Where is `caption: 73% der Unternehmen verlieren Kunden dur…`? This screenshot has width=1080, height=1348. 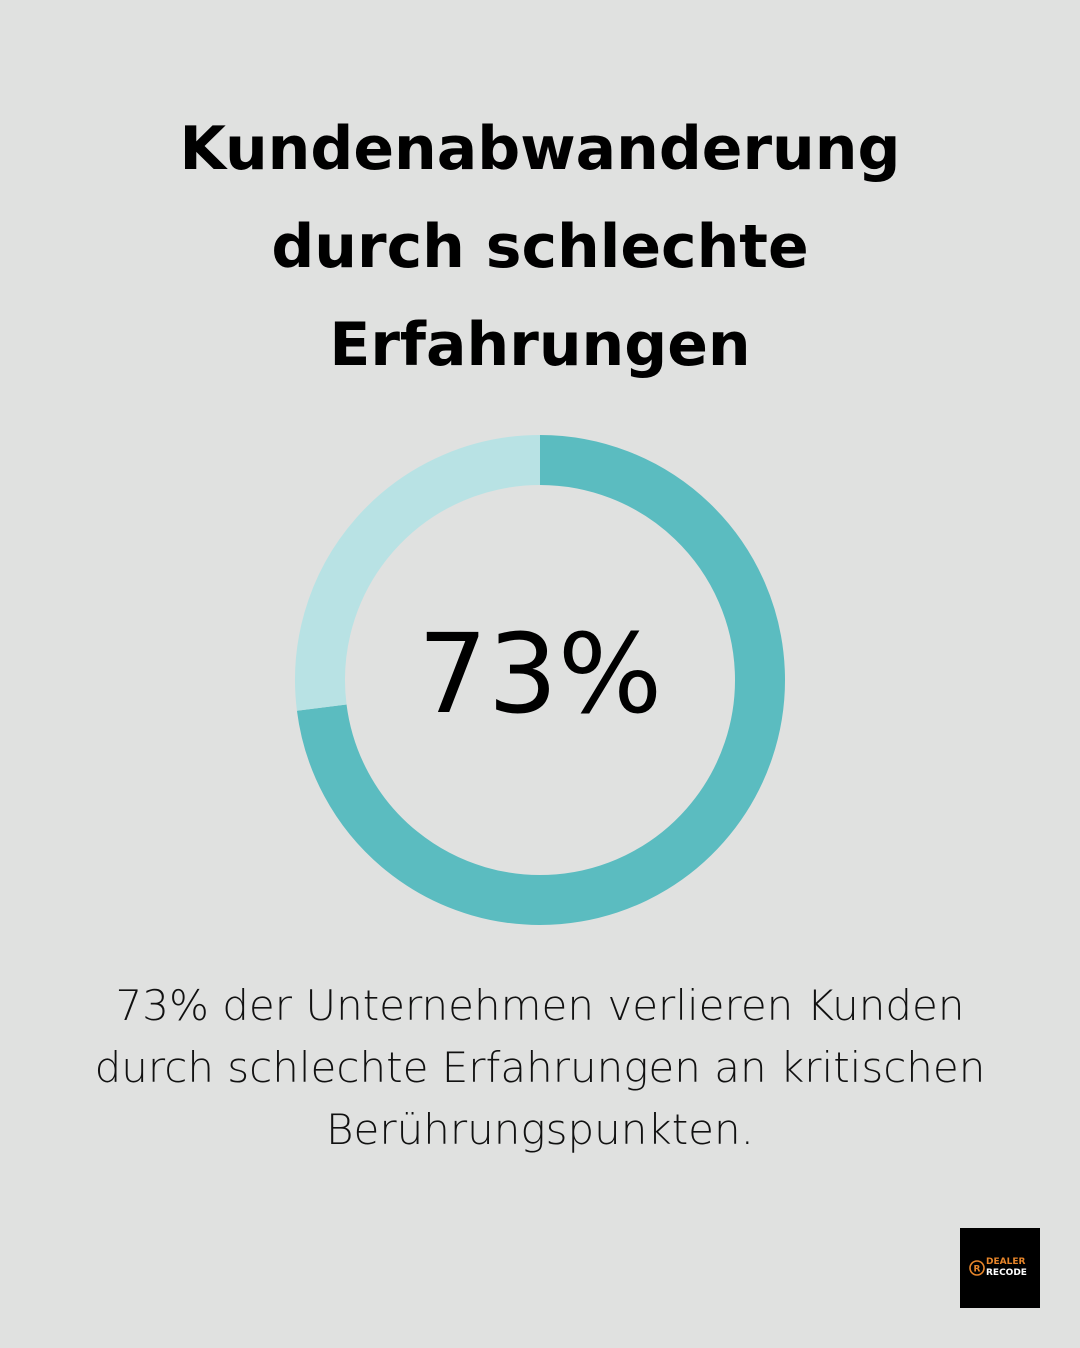 caption: 73% der Unternehmen verlieren Kunden dur… is located at coordinates (540, 1067).